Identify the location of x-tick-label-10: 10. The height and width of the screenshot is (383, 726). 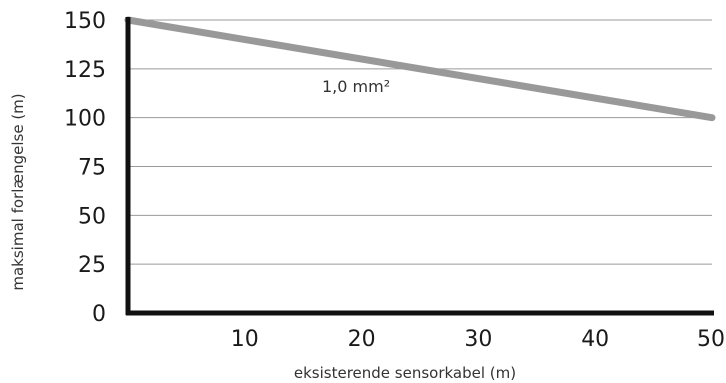
(245, 339).